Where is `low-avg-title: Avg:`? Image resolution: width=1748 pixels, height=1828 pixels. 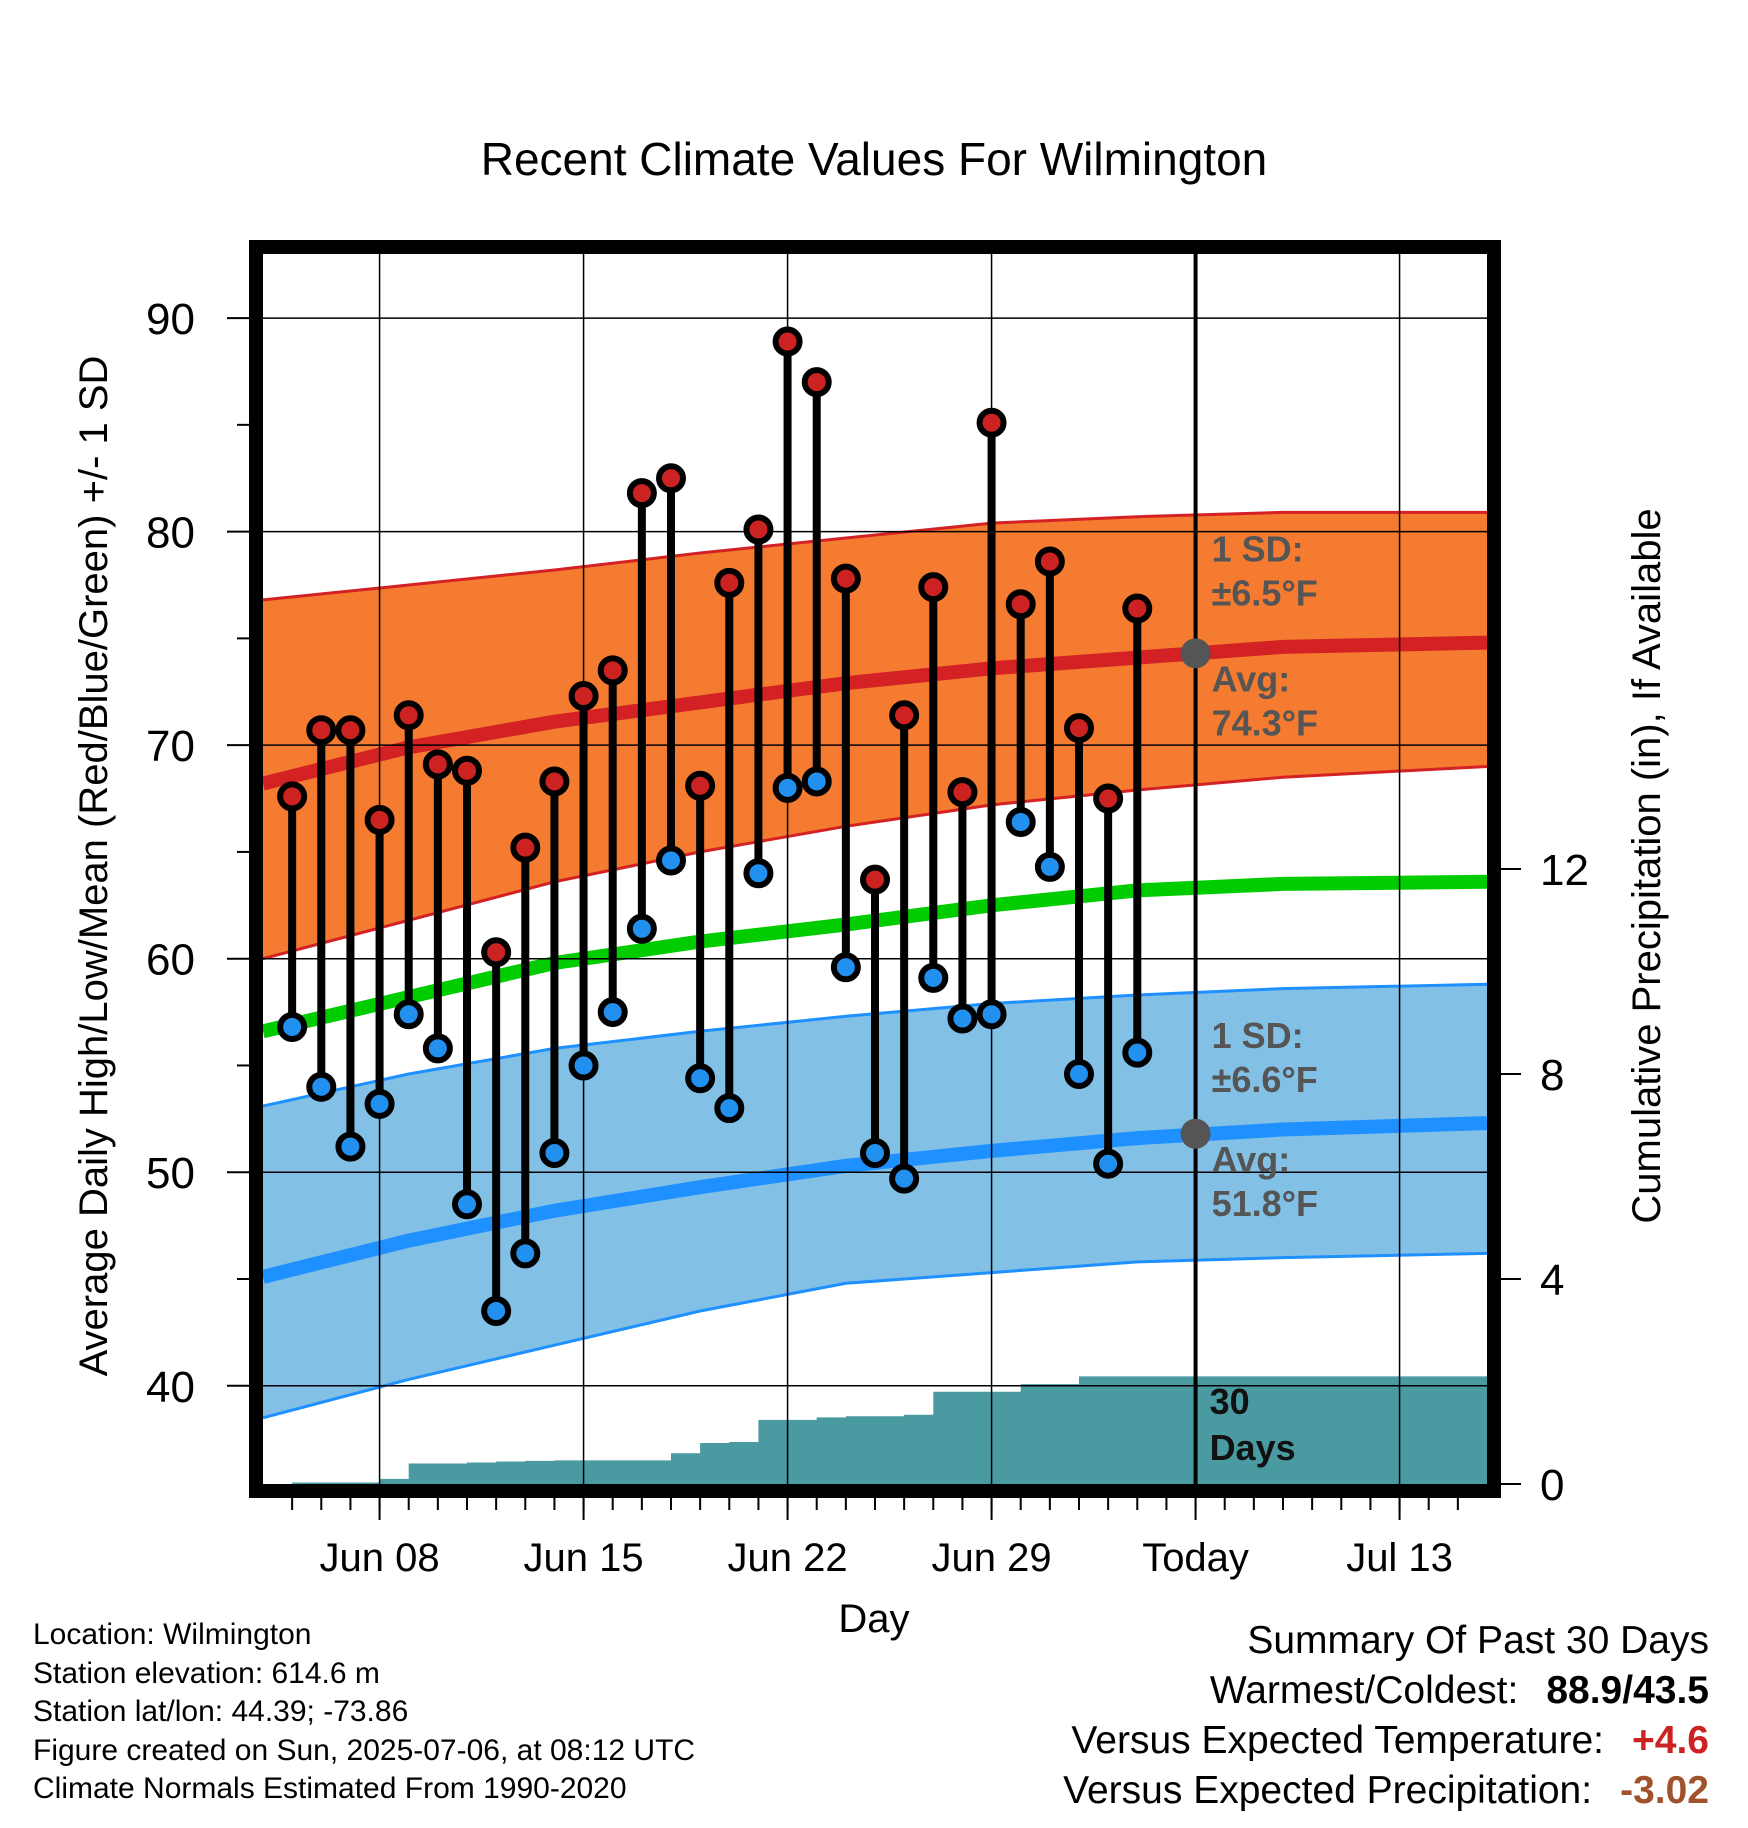 low-avg-title: Avg: is located at coordinates (1251, 1159).